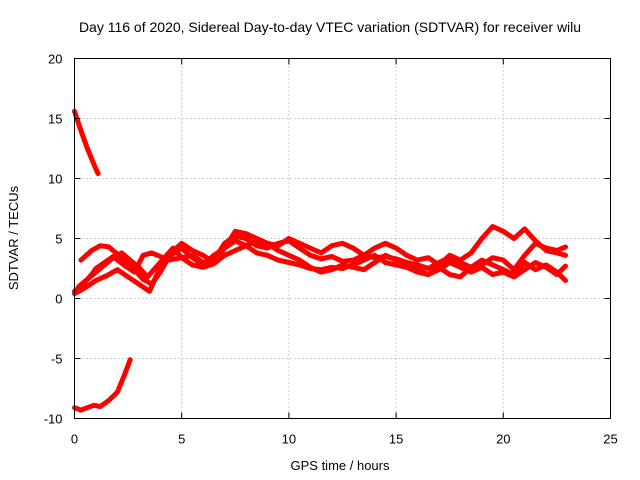  I want to click on series-line-s1, so click(86, 142).